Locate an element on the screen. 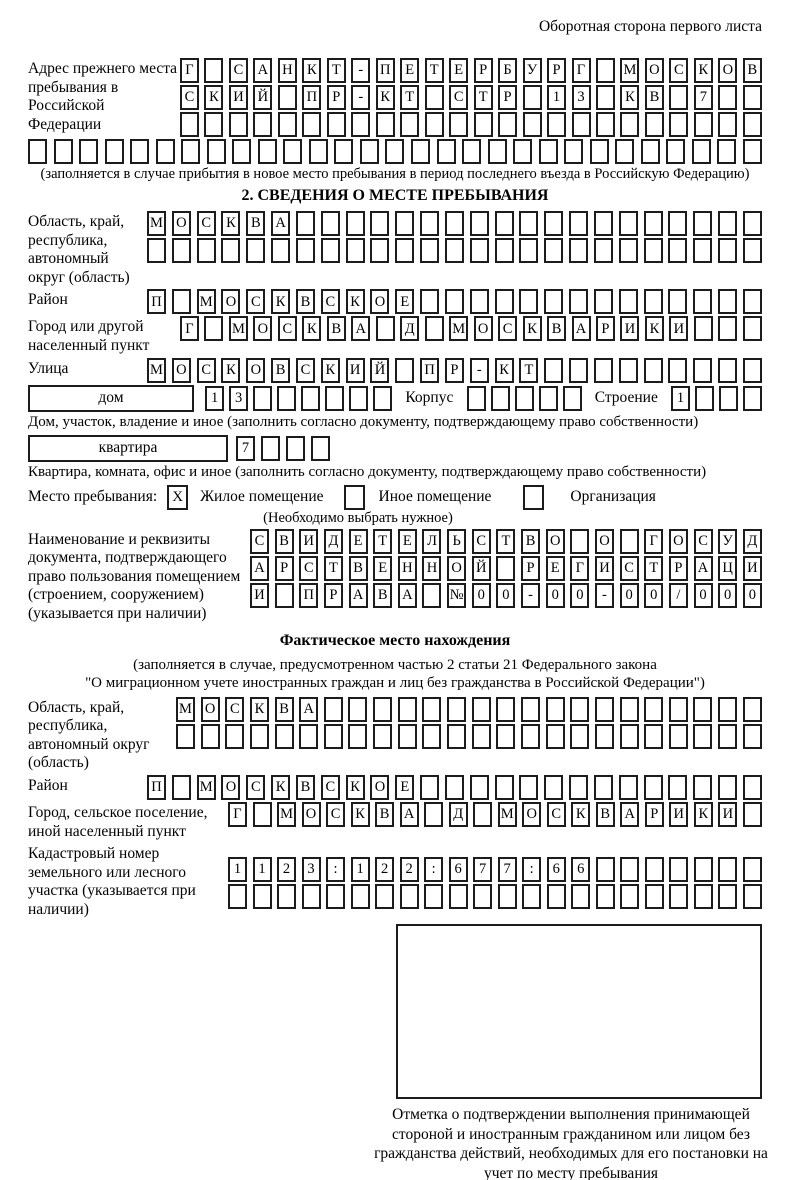 This screenshot has width=800, height=1180. form-cell: 1 is located at coordinates (680, 398).